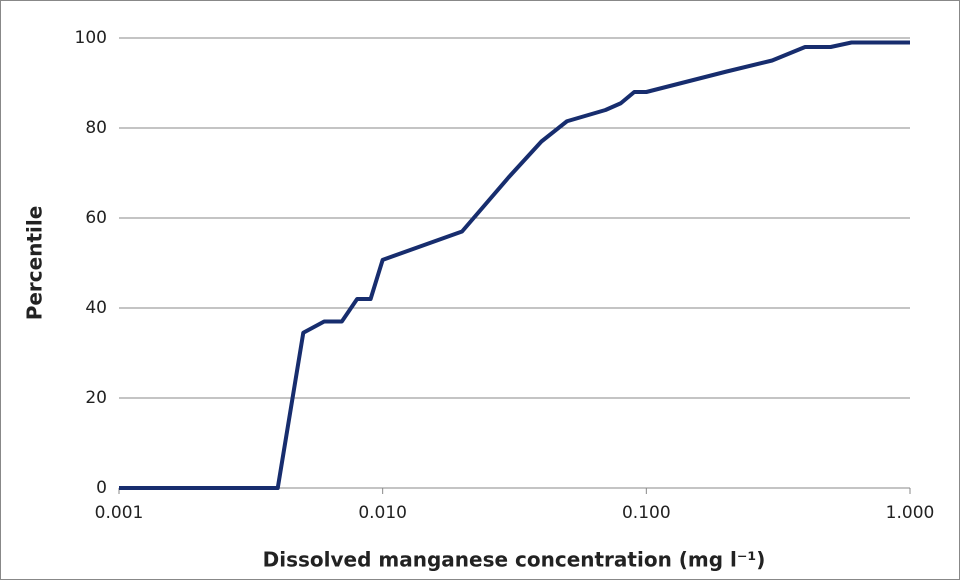 This screenshot has width=960, height=580. I want to click on y-tick-label: 0, so click(101, 488).